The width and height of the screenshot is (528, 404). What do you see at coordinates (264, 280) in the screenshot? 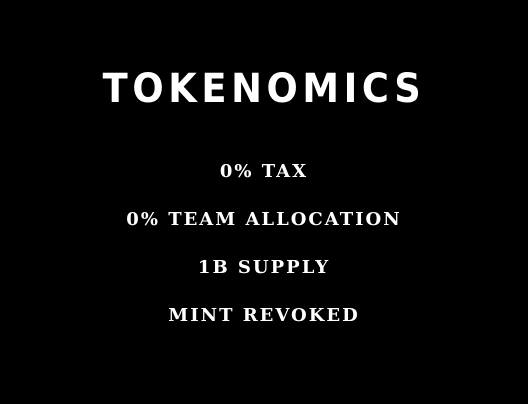
I see `fact-supply: 1B SUPPLY` at bounding box center [264, 280].